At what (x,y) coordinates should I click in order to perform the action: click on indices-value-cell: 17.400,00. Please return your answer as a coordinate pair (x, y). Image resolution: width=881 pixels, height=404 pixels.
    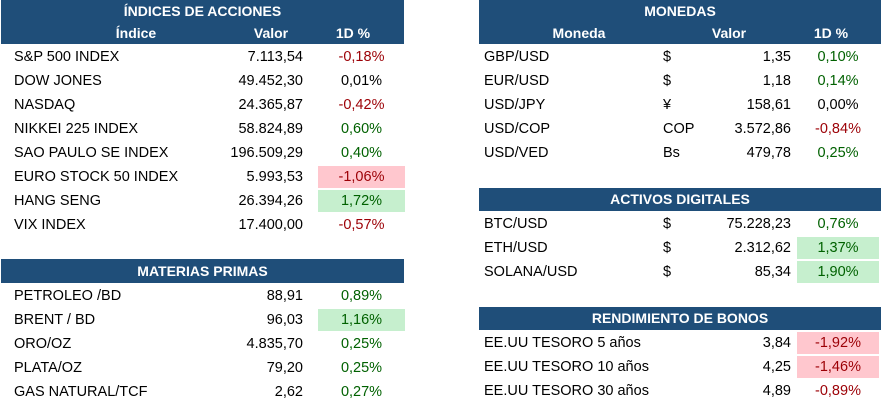
    Looking at the image, I should click on (270, 225).